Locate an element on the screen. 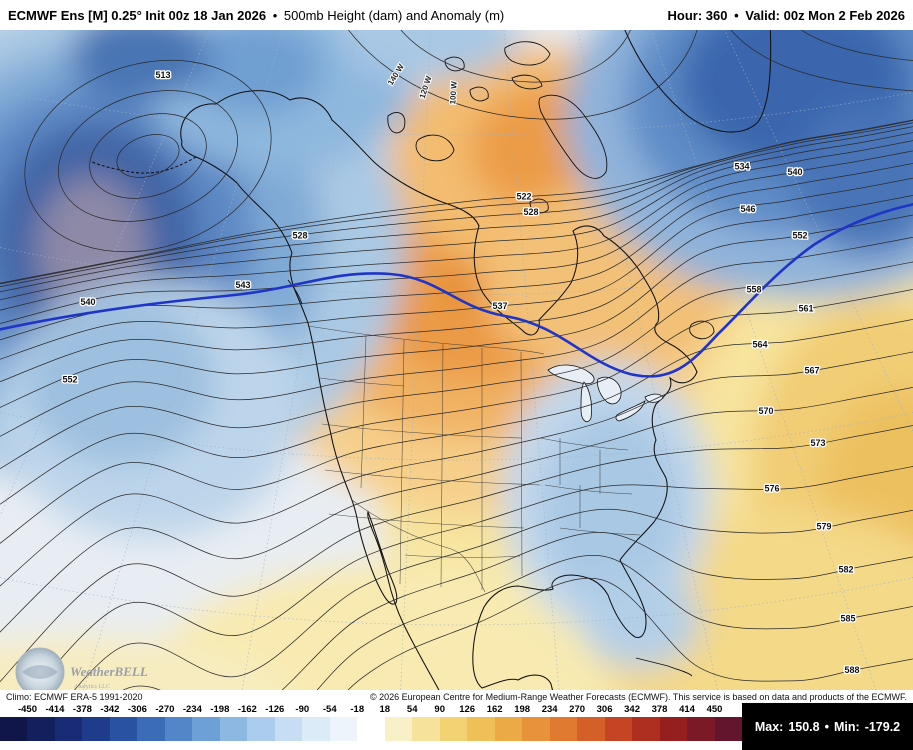 This screenshot has height=750, width=913. contour-label: 564 is located at coordinates (759, 345).